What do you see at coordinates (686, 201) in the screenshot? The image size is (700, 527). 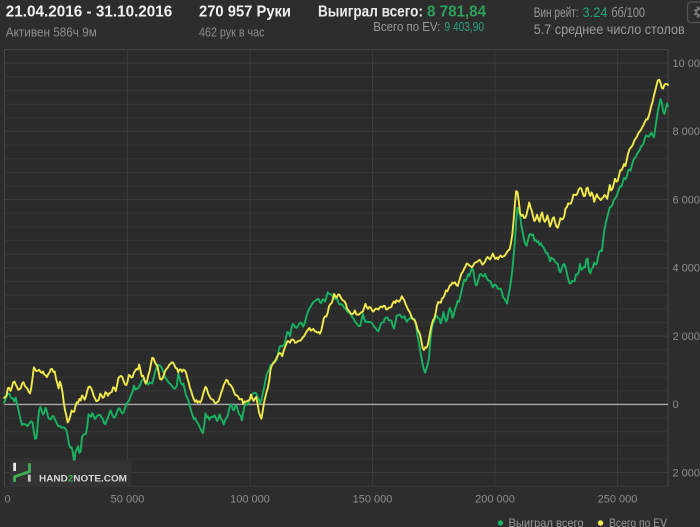 I see `svg-text: 6 000` at bounding box center [686, 201].